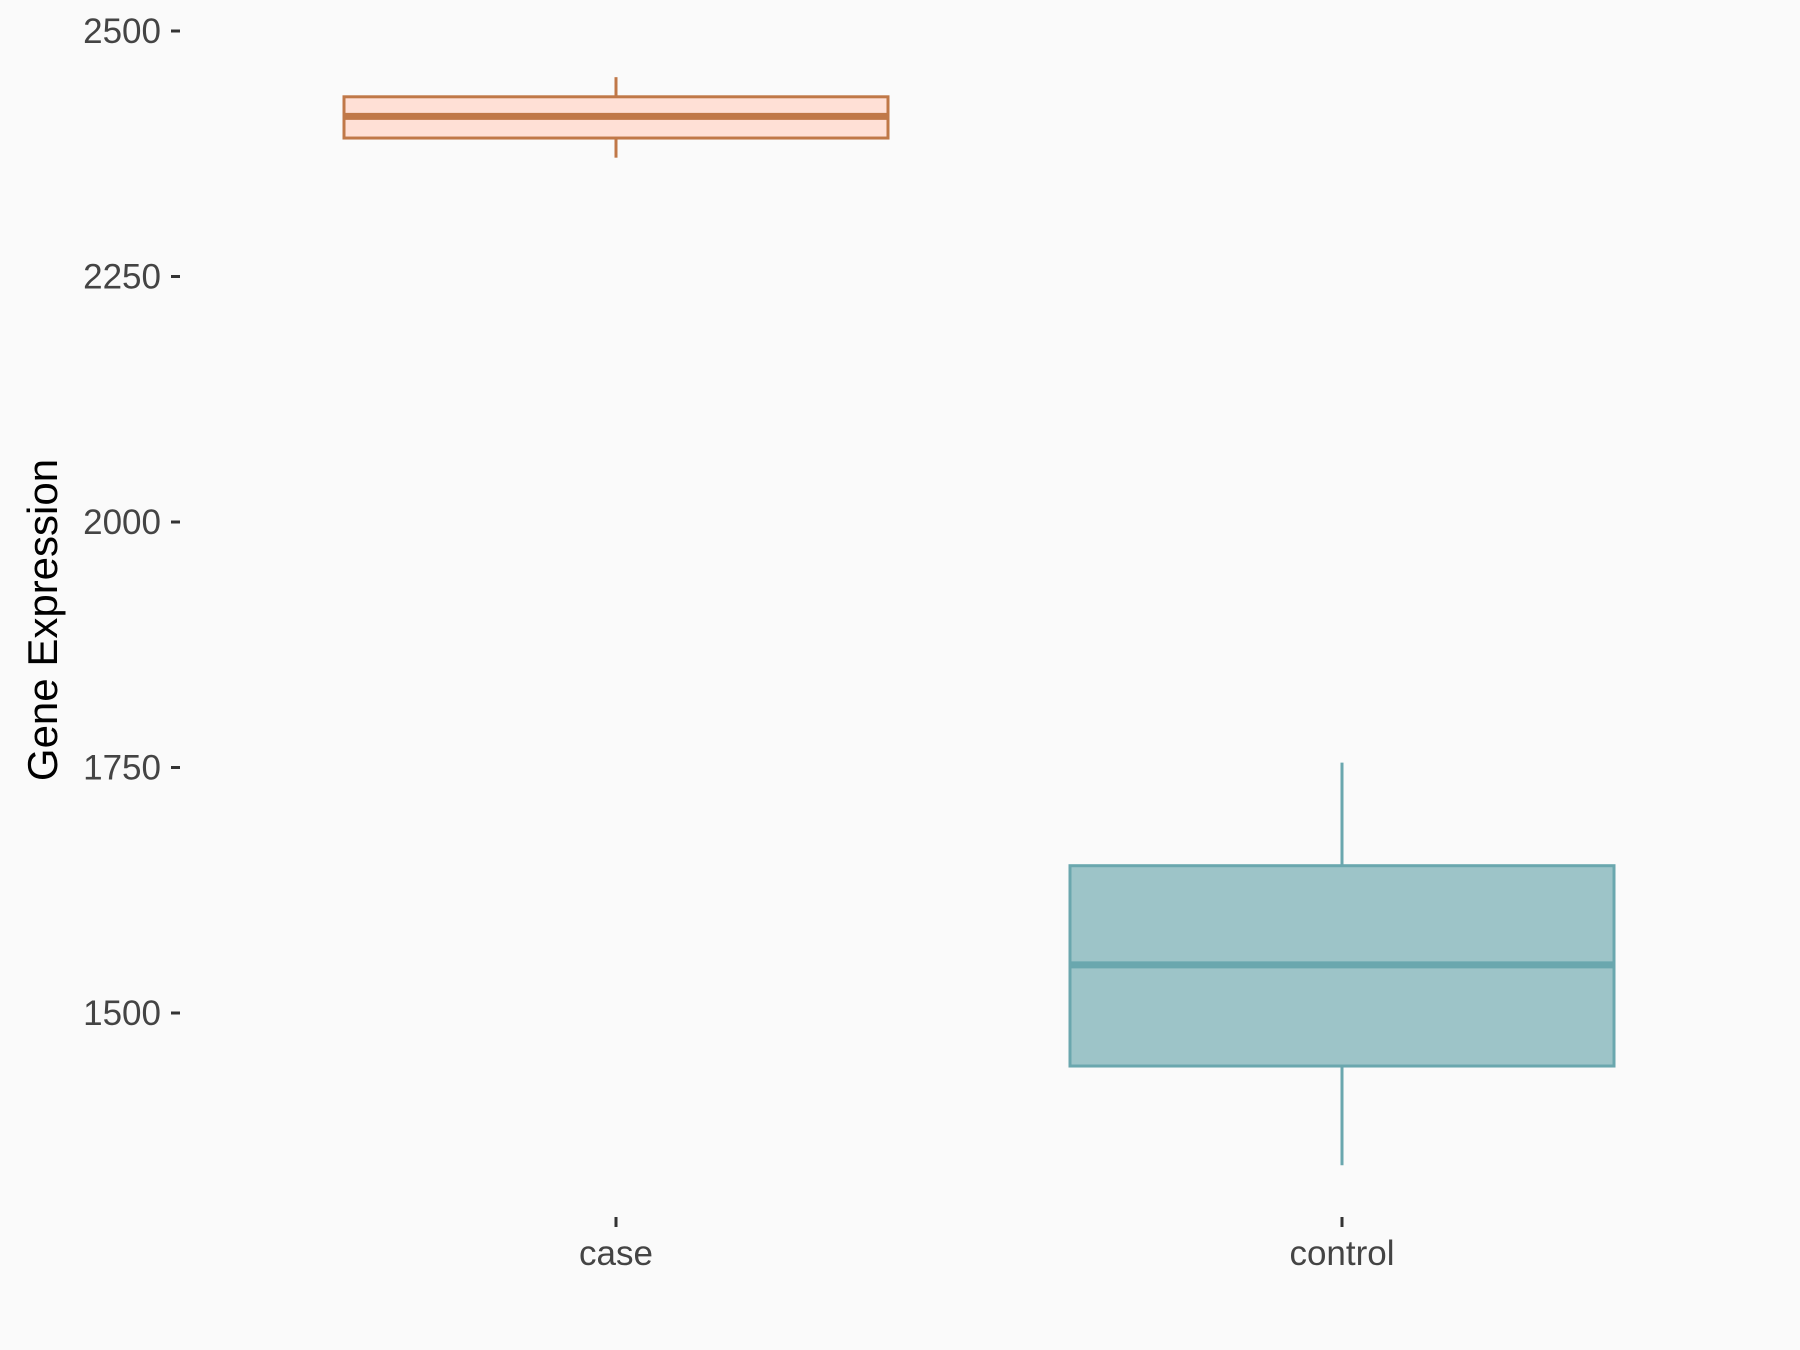 The width and height of the screenshot is (1800, 1350). What do you see at coordinates (122, 31) in the screenshot?
I see `y-tick-label: 2500` at bounding box center [122, 31].